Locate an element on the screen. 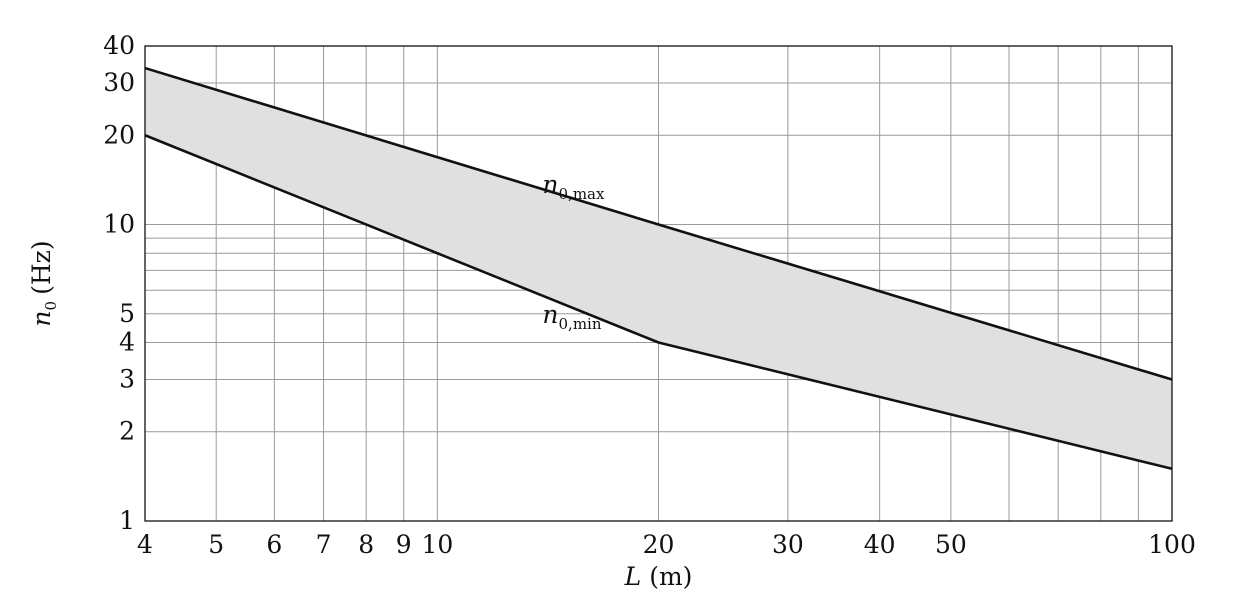 The width and height of the screenshot is (1254, 593). y-tick-label: 4 is located at coordinates (127, 341).